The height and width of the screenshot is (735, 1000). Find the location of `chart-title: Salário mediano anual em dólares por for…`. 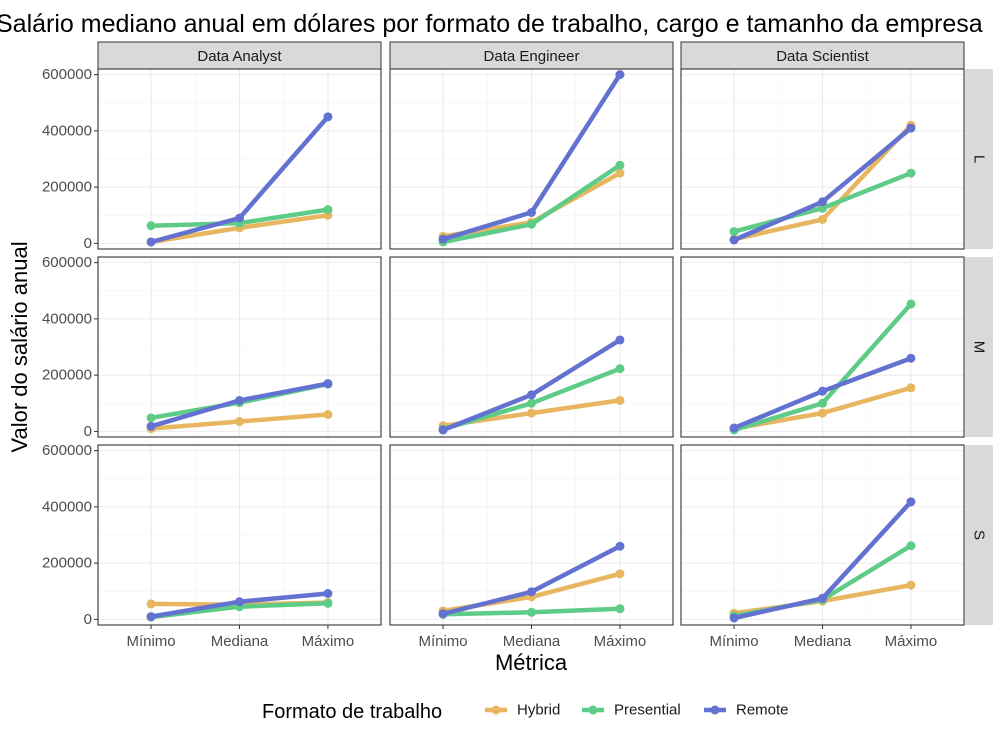

chart-title: Salário mediano anual em dólares por for… is located at coordinates (491, 24).